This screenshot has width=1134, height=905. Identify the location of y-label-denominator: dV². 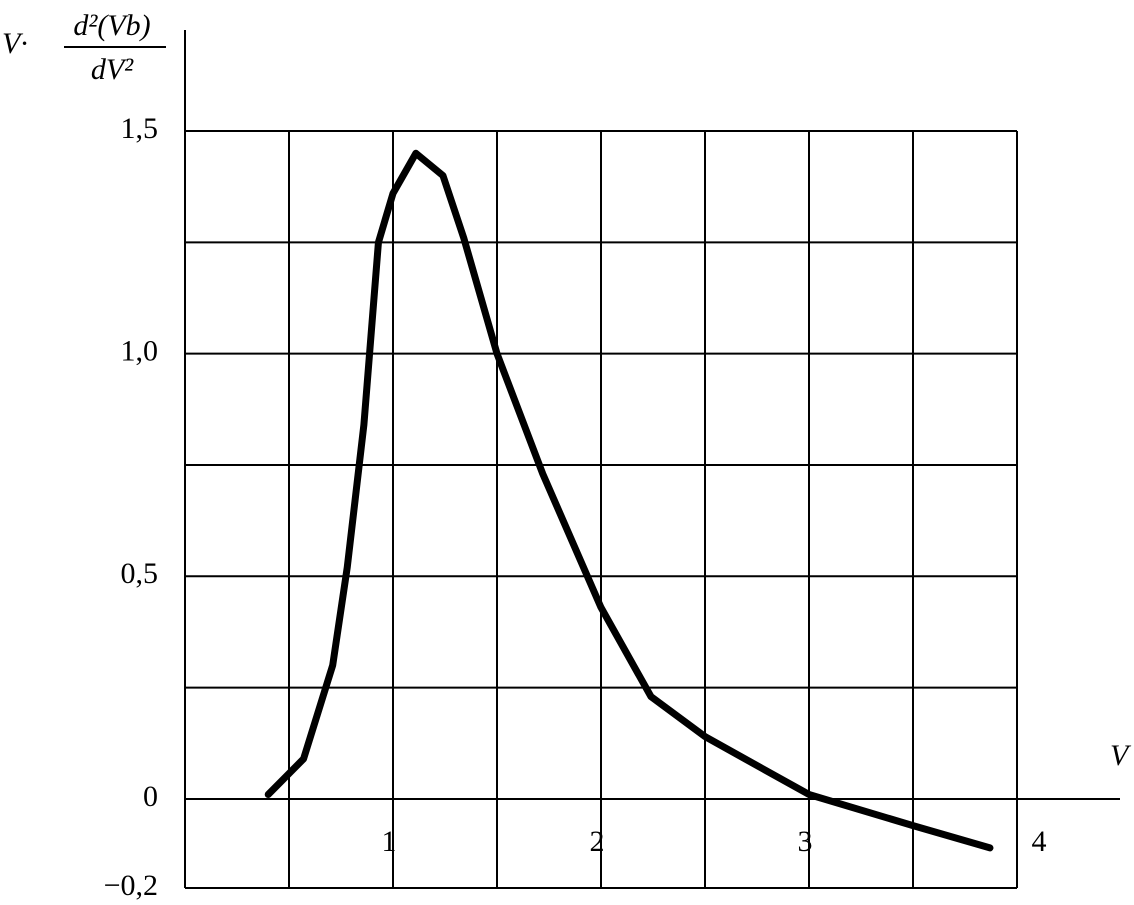
(112, 69).